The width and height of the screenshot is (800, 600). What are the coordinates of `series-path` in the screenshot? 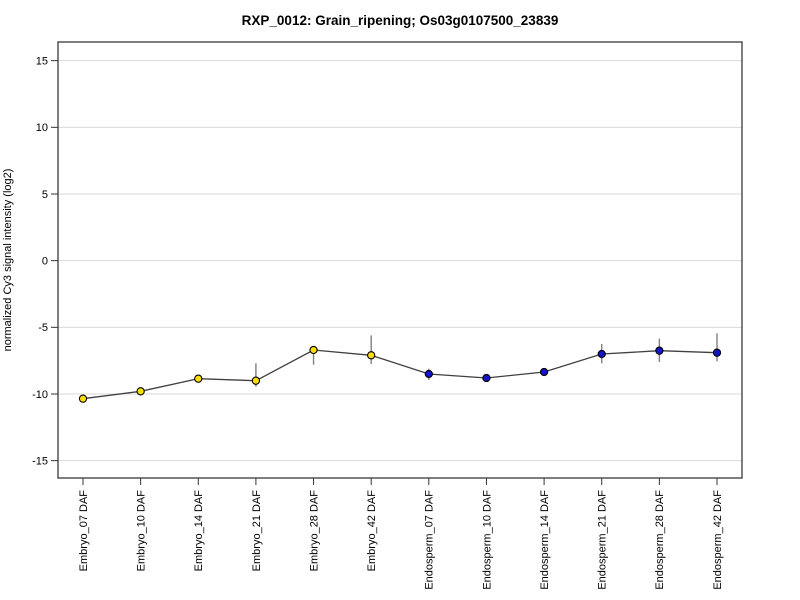 It's located at (400, 374).